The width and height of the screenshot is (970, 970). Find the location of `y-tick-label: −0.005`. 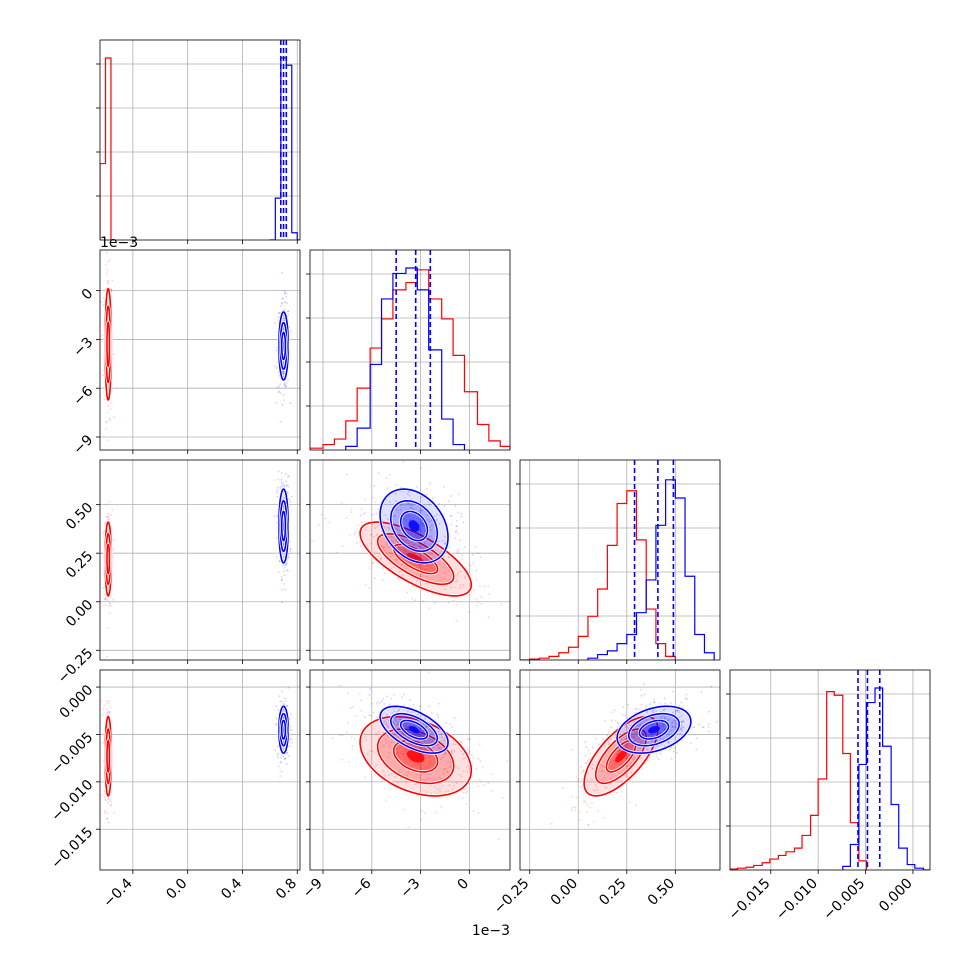

y-tick-label: −0.005 is located at coordinates (72, 754).